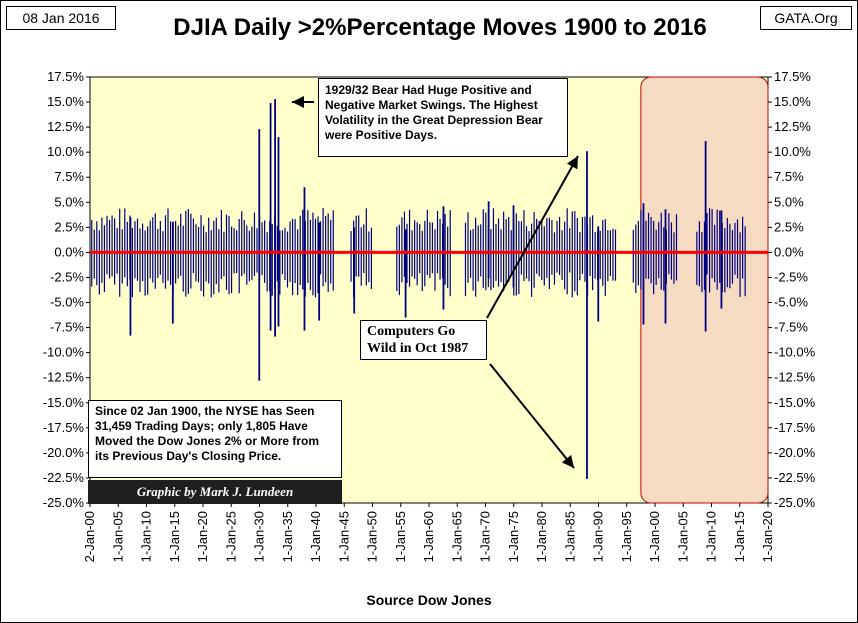  Describe the element at coordinates (65, 151) in the screenshot. I see `y-tick-label-left: 10.0%` at that location.